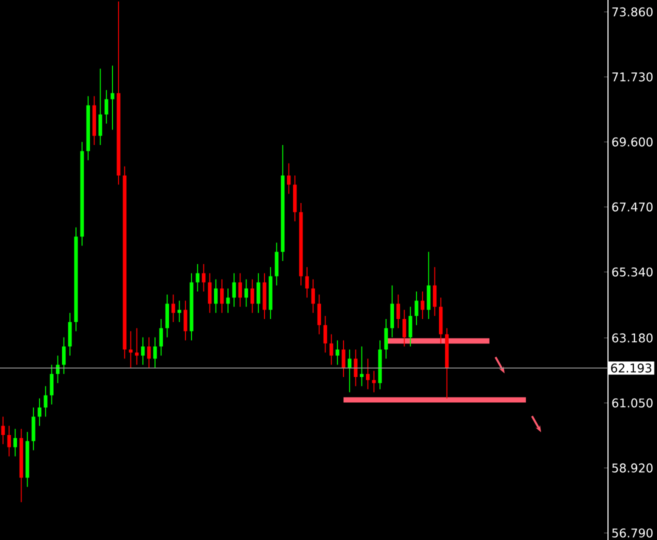 The width and height of the screenshot is (657, 540). I want to click on y-tick-label: 61.050, so click(632, 403).